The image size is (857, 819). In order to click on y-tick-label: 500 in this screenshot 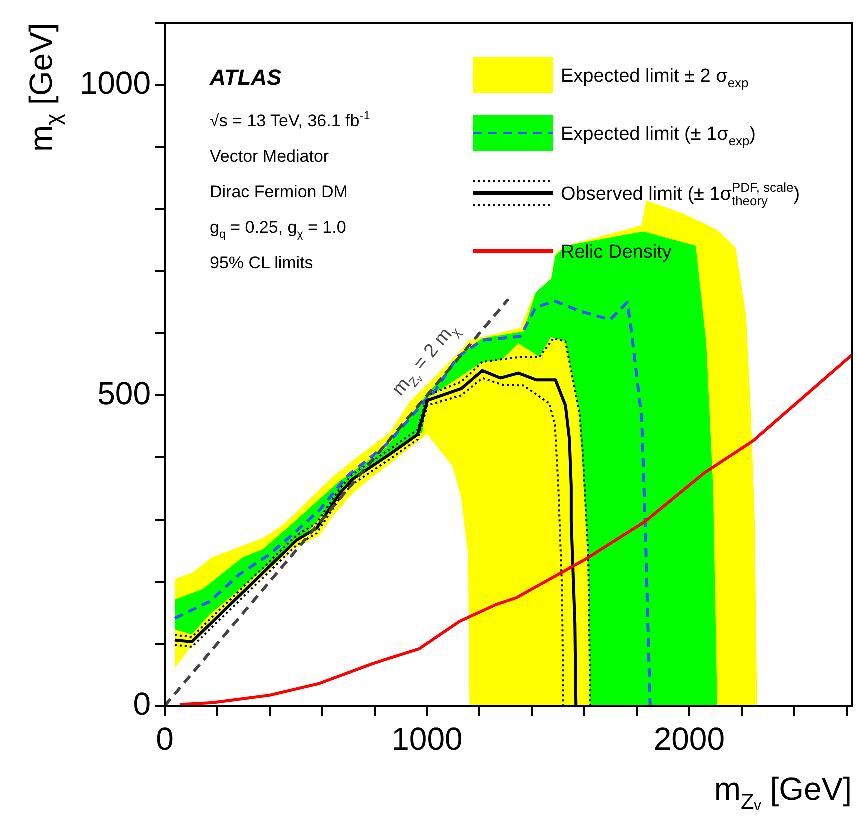, I will do `click(124, 393)`.